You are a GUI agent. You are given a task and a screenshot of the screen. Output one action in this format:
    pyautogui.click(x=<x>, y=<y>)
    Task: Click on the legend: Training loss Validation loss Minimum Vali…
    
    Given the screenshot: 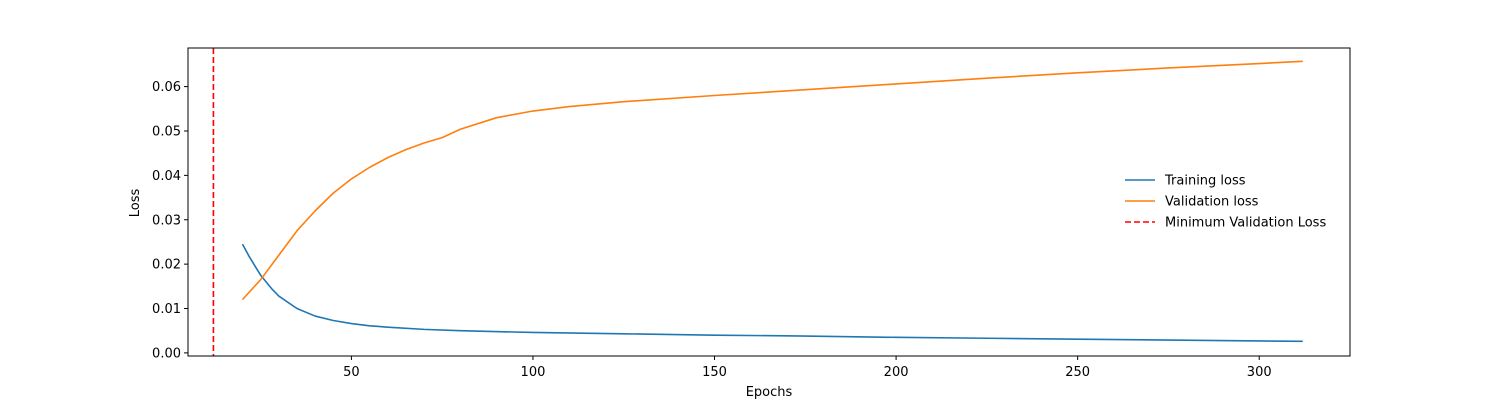 What is the action you would take?
    pyautogui.click(x=1225, y=202)
    